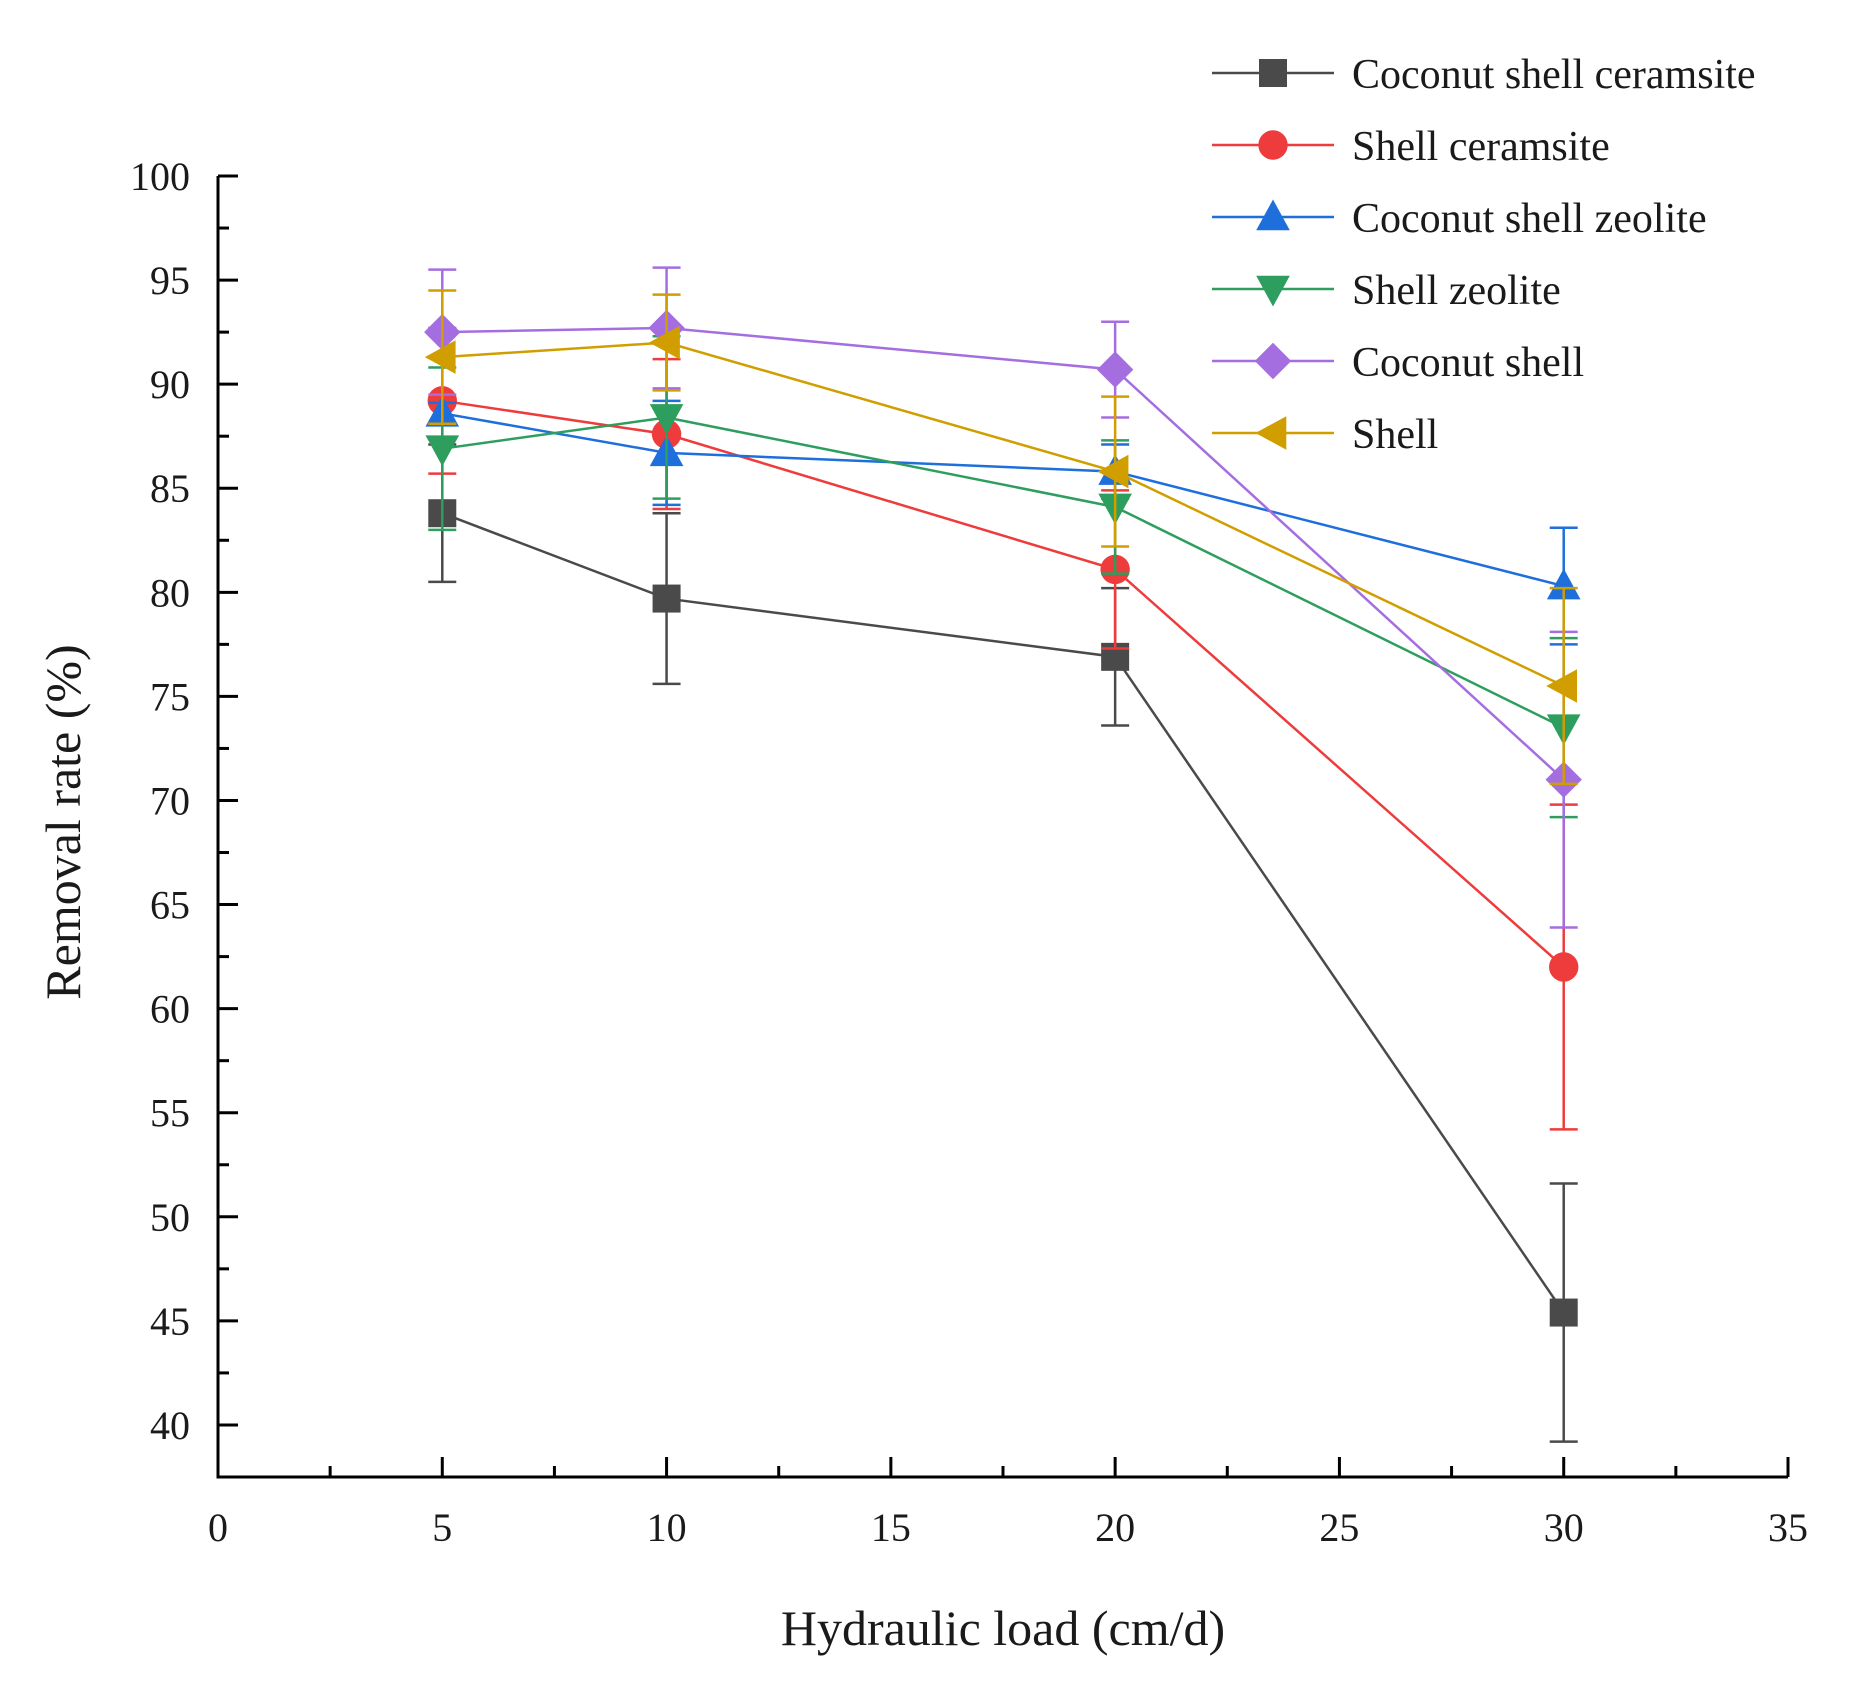 The image size is (1868, 1689). I want to click on legend-item: Coconut shell ceramsite, so click(1484, 75).